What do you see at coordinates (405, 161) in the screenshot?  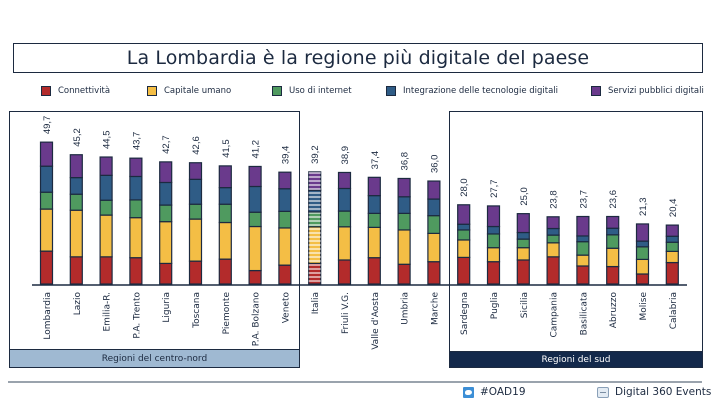 I see `value-label-umbria: 36,8` at bounding box center [405, 161].